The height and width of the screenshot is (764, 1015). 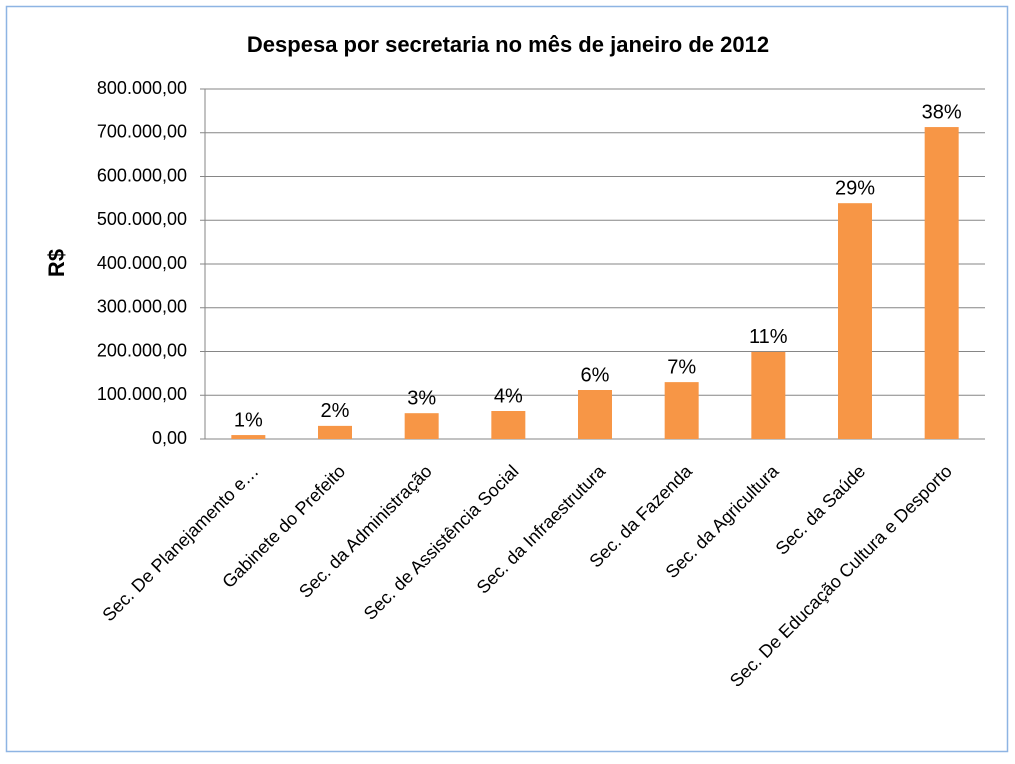 What do you see at coordinates (335, 411) in the screenshot?
I see `data-label: 2%` at bounding box center [335, 411].